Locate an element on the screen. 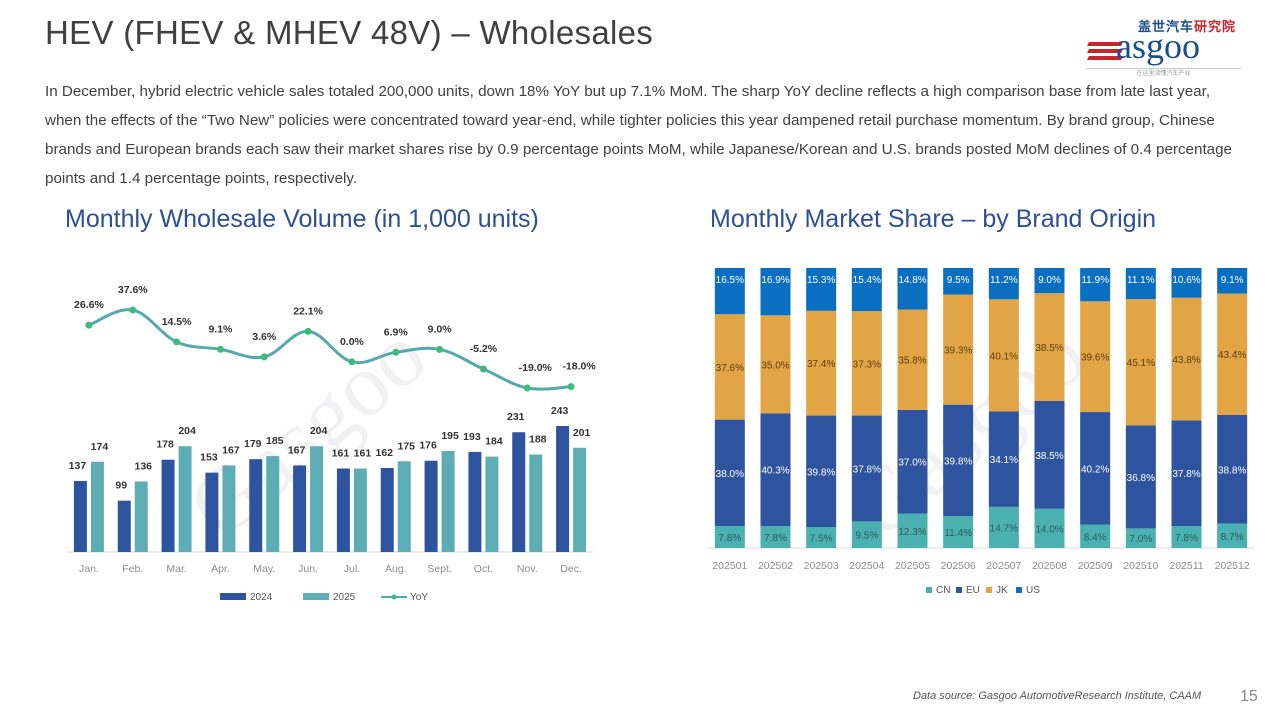  segment-label-us: 14.8% is located at coordinates (912, 280).